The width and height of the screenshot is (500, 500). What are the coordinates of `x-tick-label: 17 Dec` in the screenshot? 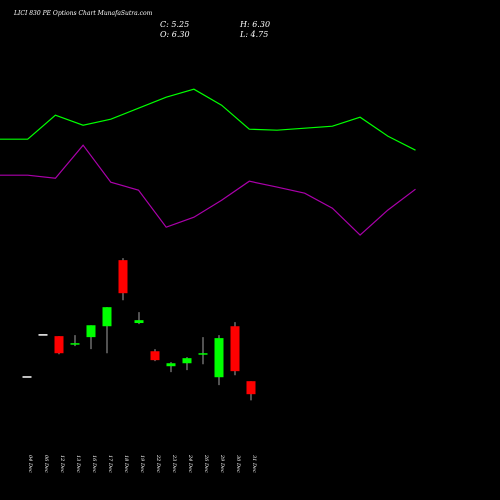 It's located at (110, 464).